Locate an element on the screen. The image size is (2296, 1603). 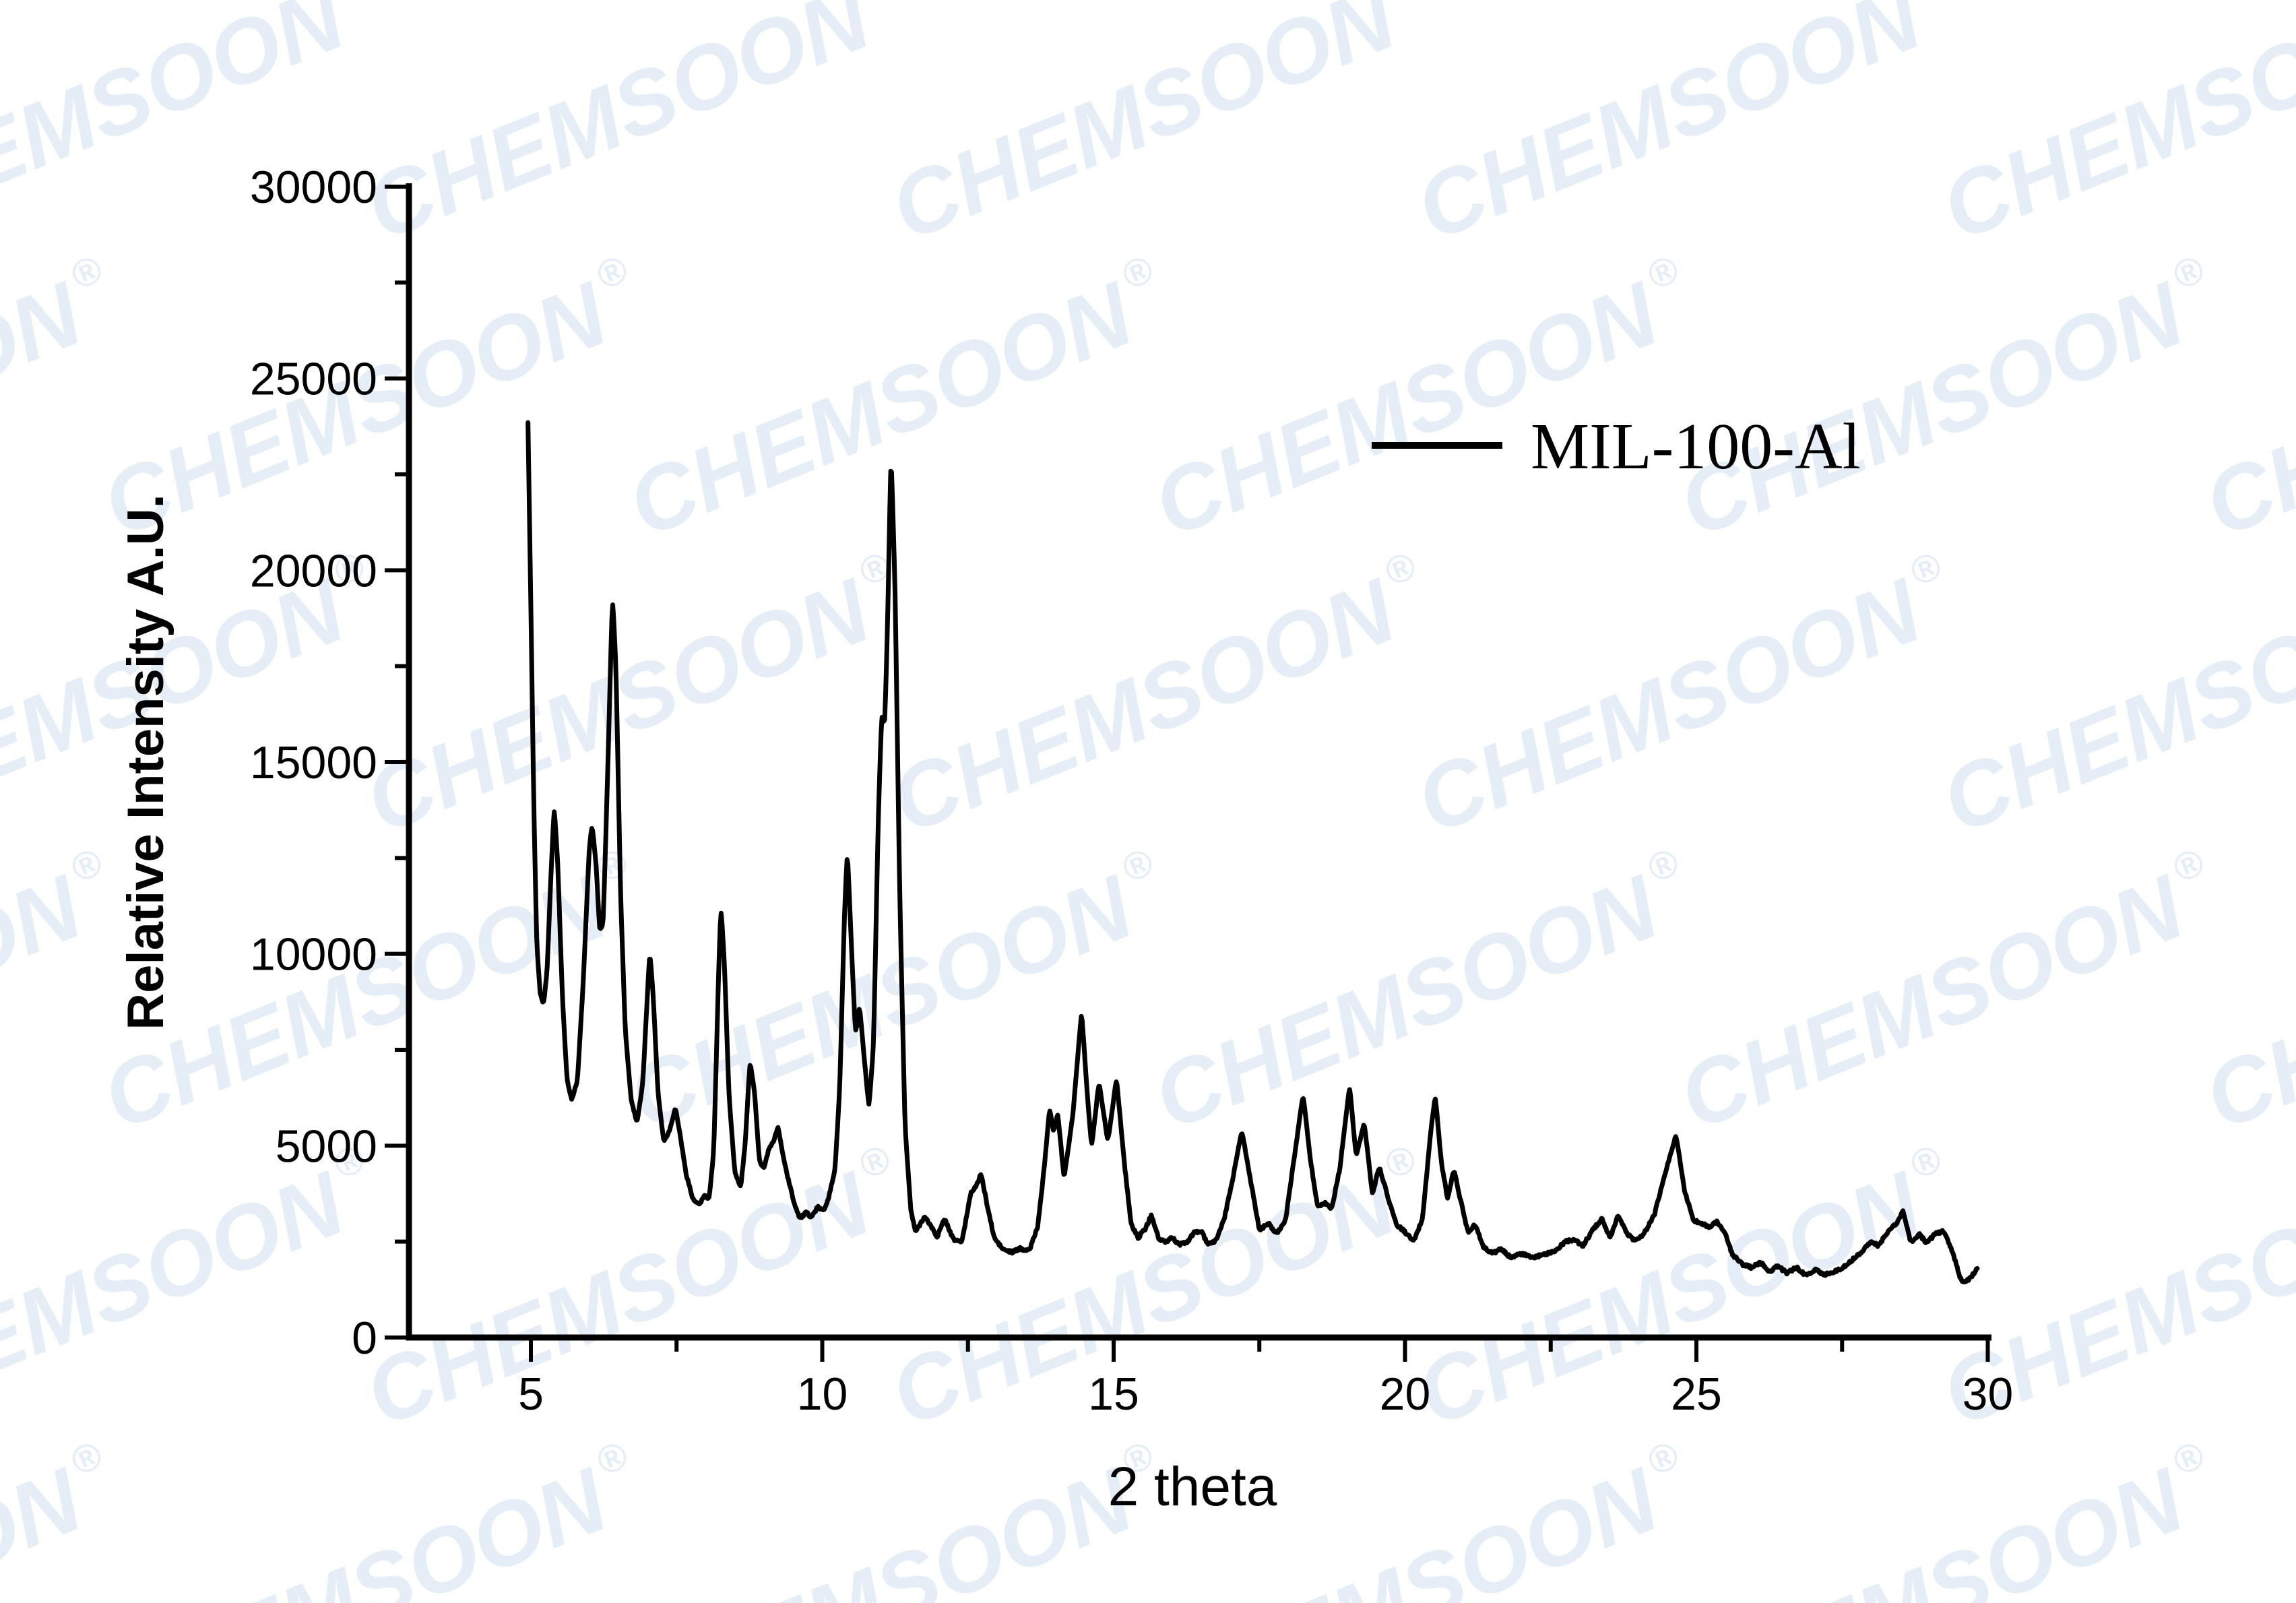
y-axis-tick-label: 30000 is located at coordinates (313, 187).